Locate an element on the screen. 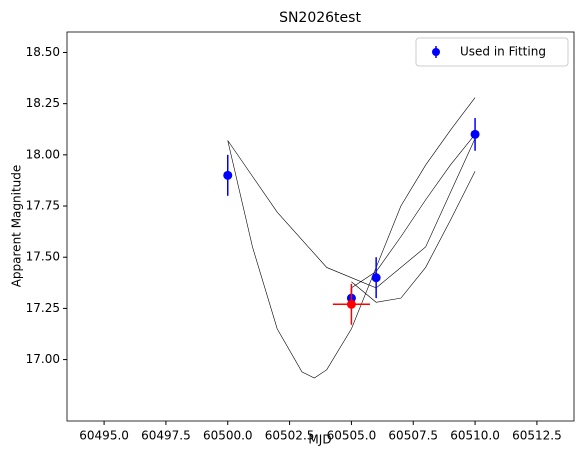 This screenshot has height=455, width=584. legend-marker is located at coordinates (436, 52).